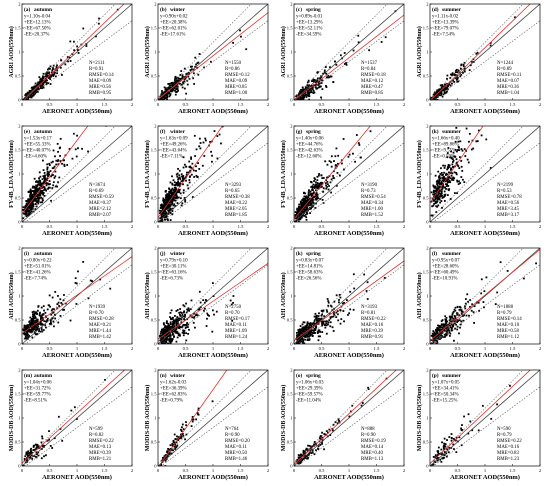 This screenshot has width=550, height=486. What do you see at coordinates (372, 337) in the screenshot?
I see `stat-line: RMB=0.91` at bounding box center [372, 337].